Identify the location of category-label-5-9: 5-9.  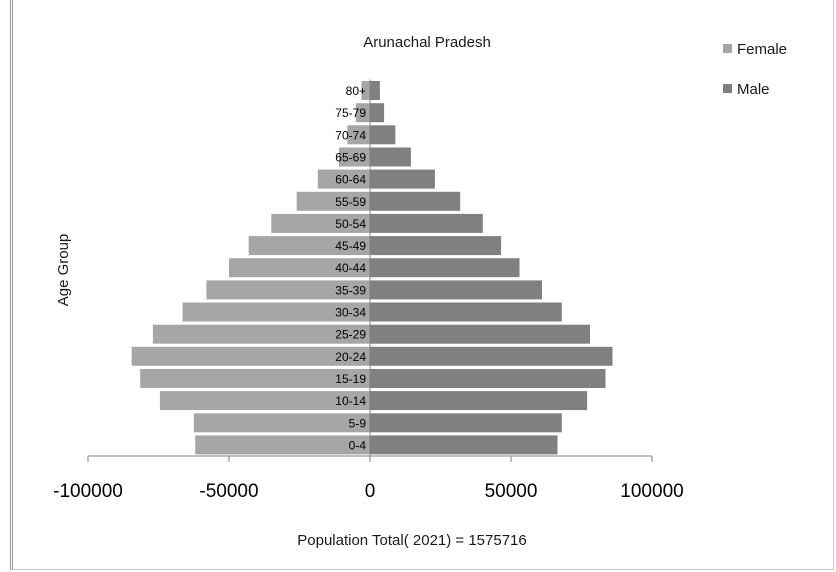
(358, 423).